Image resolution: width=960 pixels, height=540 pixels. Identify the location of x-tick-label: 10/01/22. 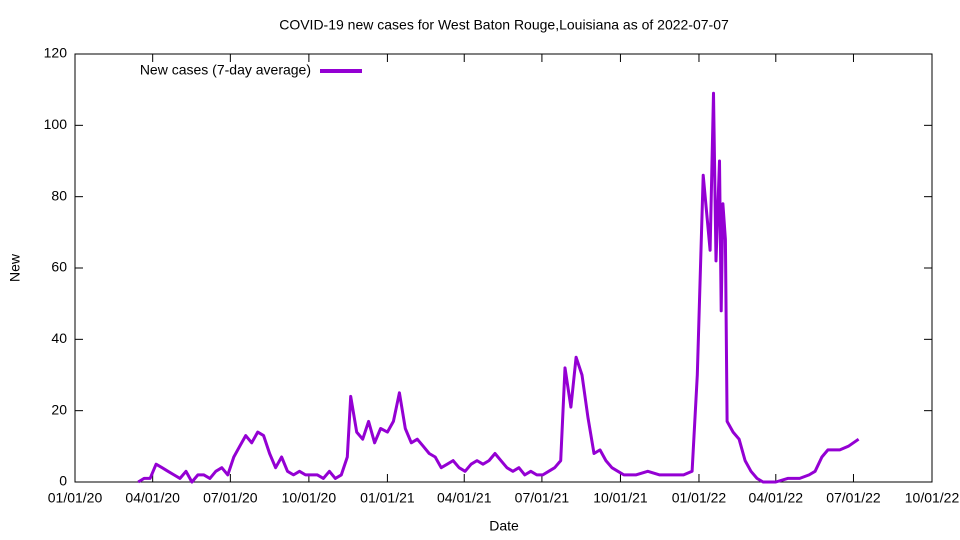
(932, 498).